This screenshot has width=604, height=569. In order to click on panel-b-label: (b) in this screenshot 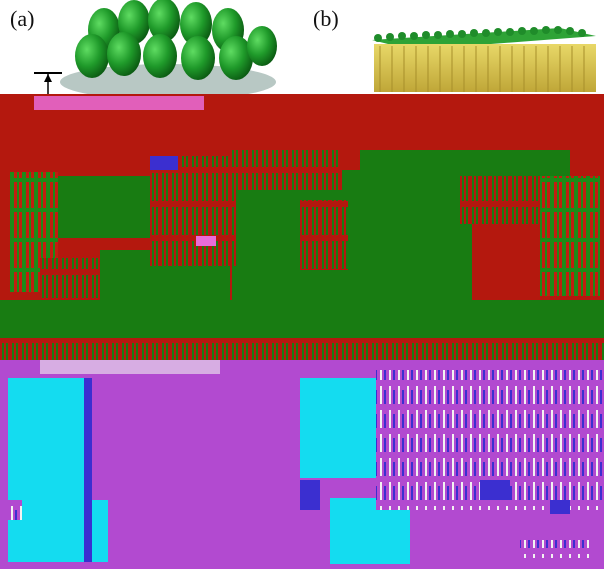, I will do `click(326, 18)`.